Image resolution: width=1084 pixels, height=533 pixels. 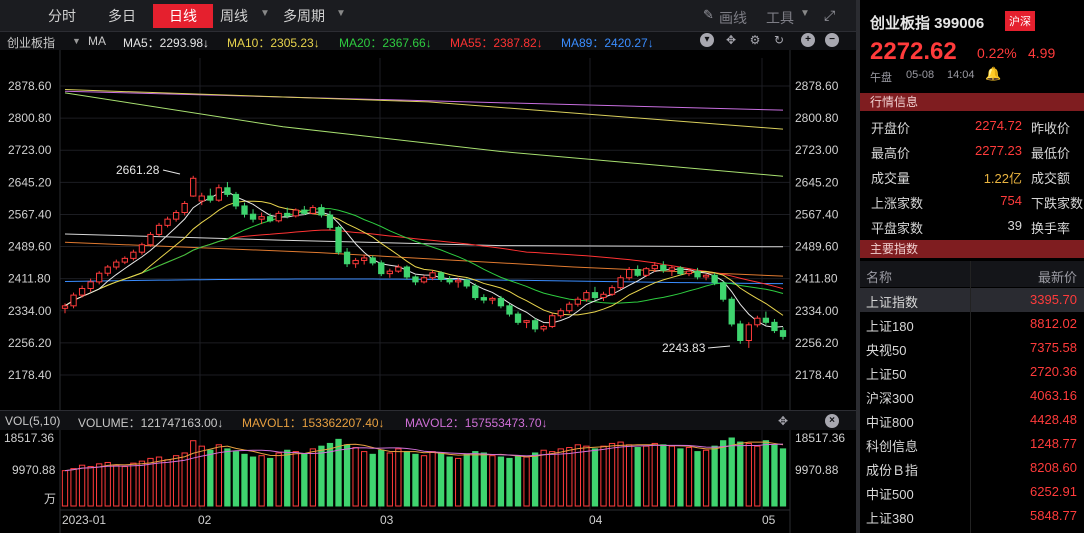 I want to click on tools-menu-button: 工具, so click(x=780, y=18).